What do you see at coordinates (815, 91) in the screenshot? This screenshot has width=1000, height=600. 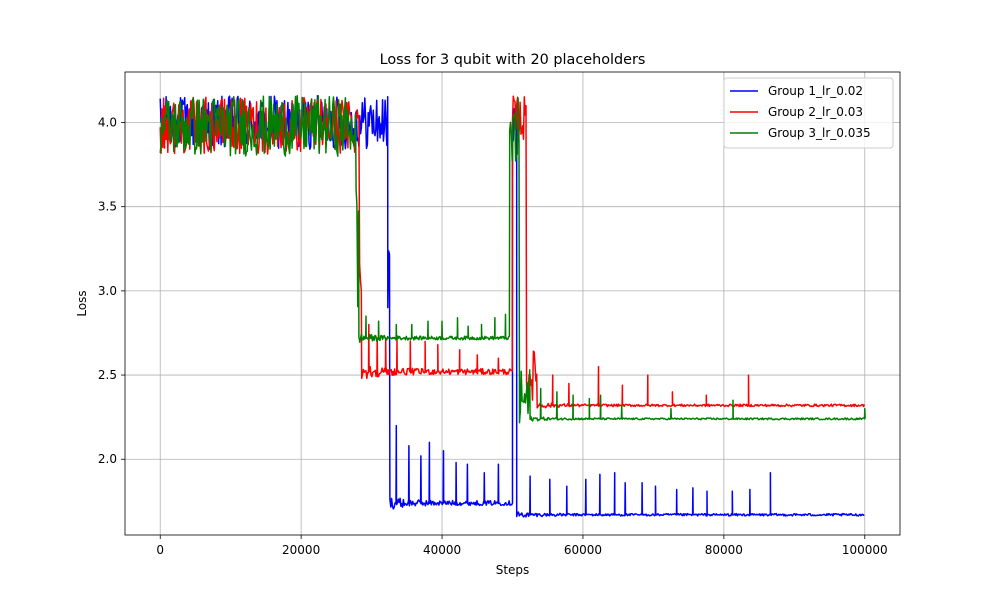 I see `legend-label-1: Group 1_lr_0.02` at bounding box center [815, 91].